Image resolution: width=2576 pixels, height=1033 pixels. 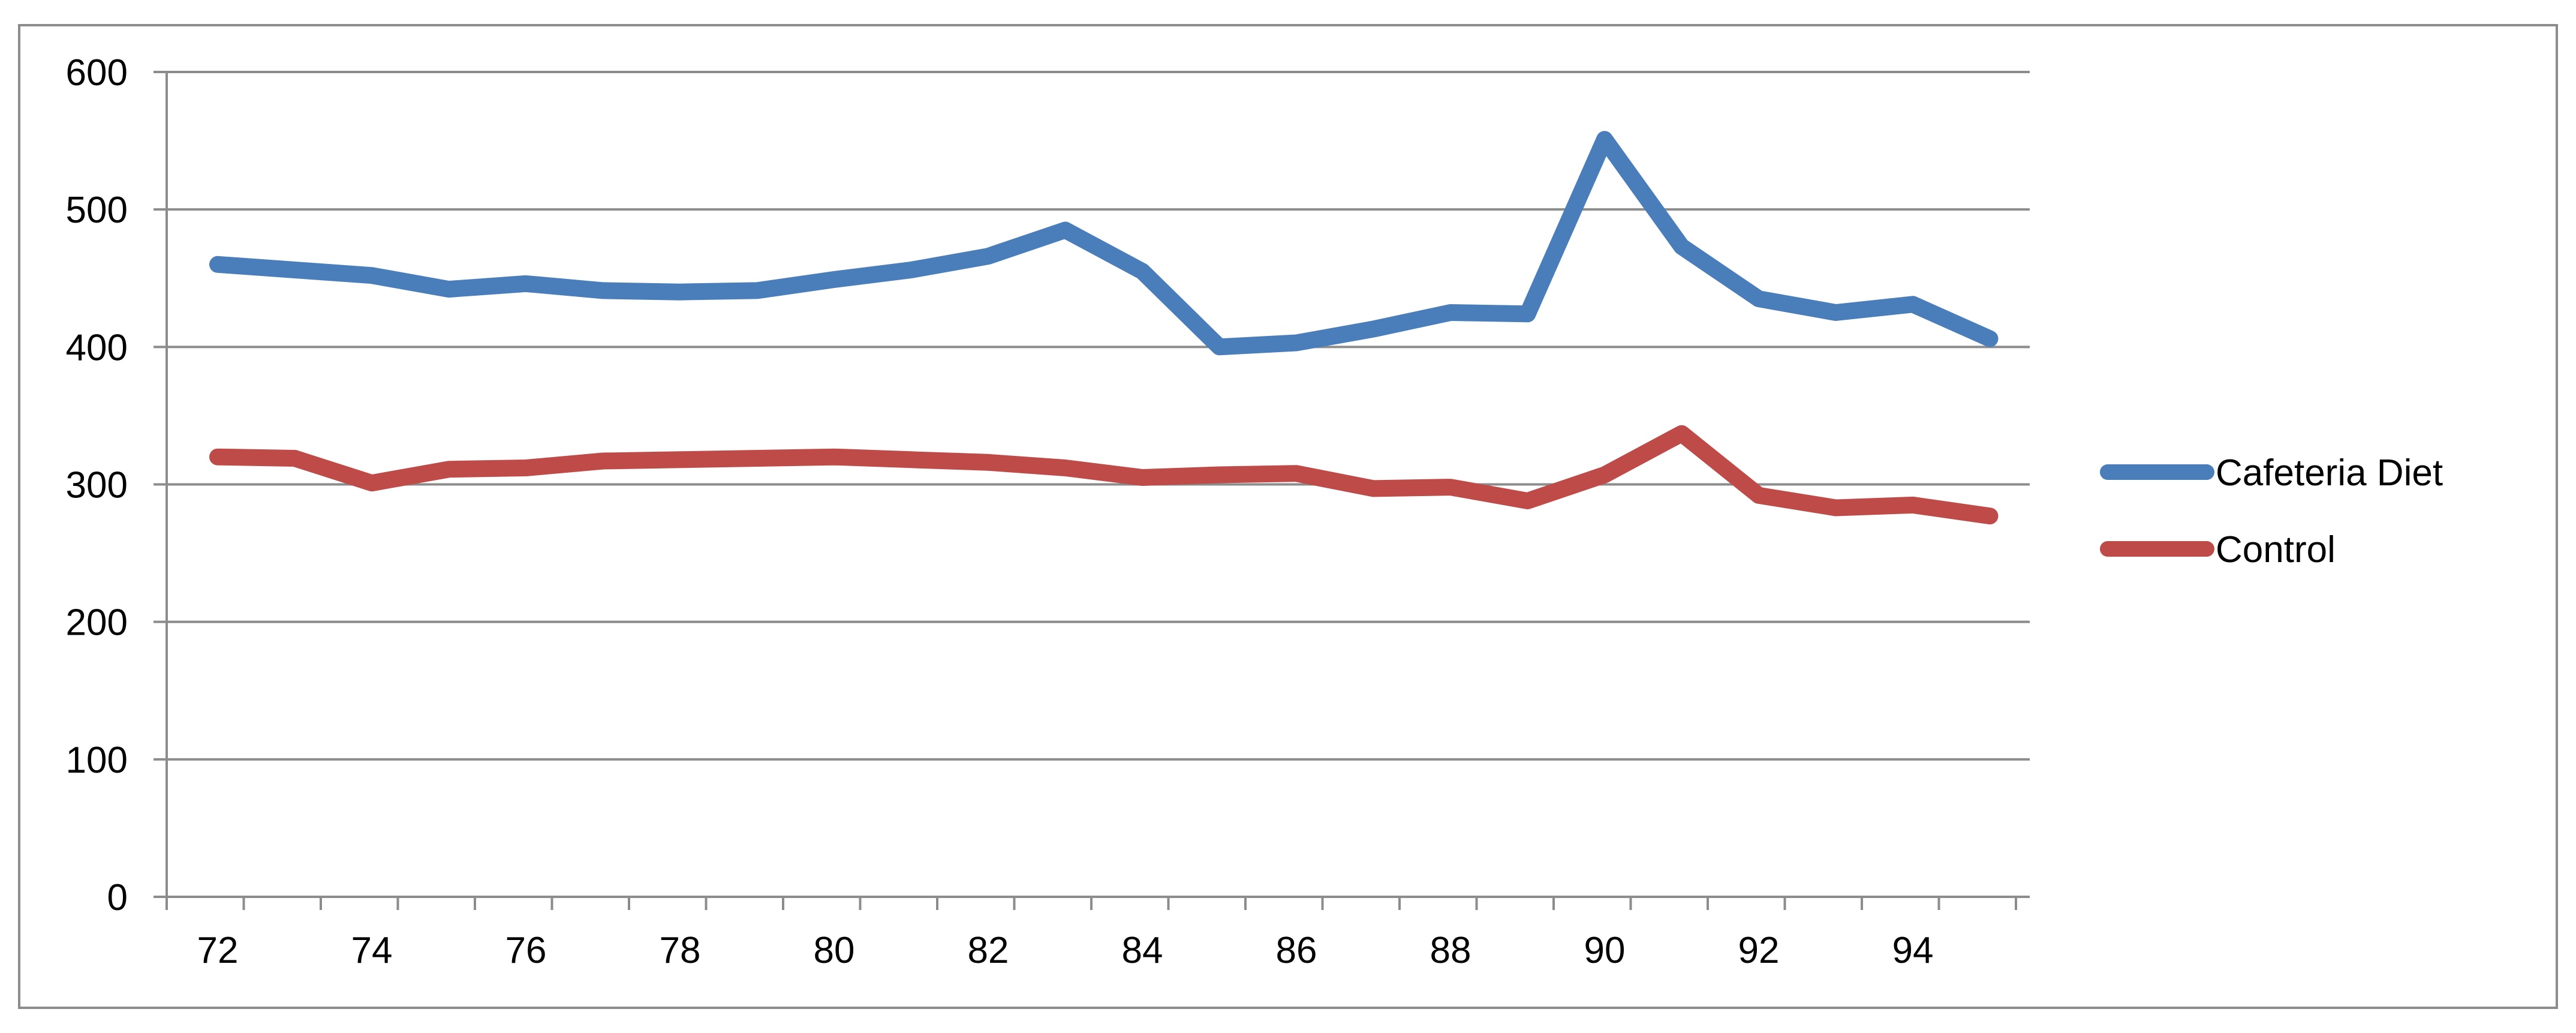 I want to click on y-tick-label: 0, so click(x=117, y=897).